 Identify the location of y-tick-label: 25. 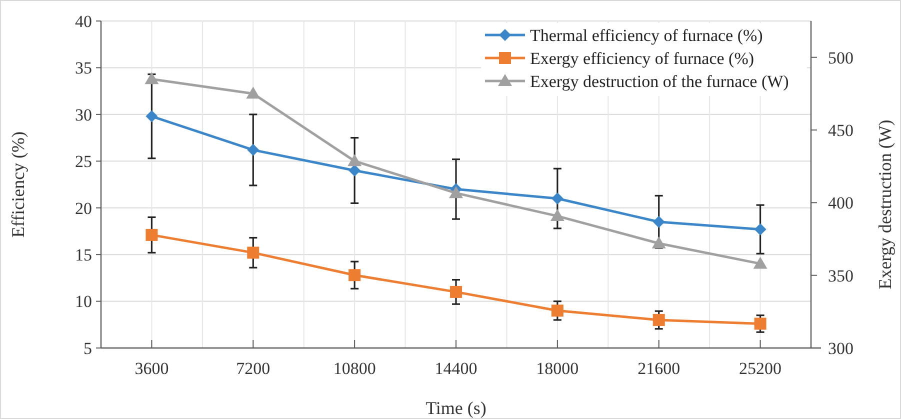
(83, 162).